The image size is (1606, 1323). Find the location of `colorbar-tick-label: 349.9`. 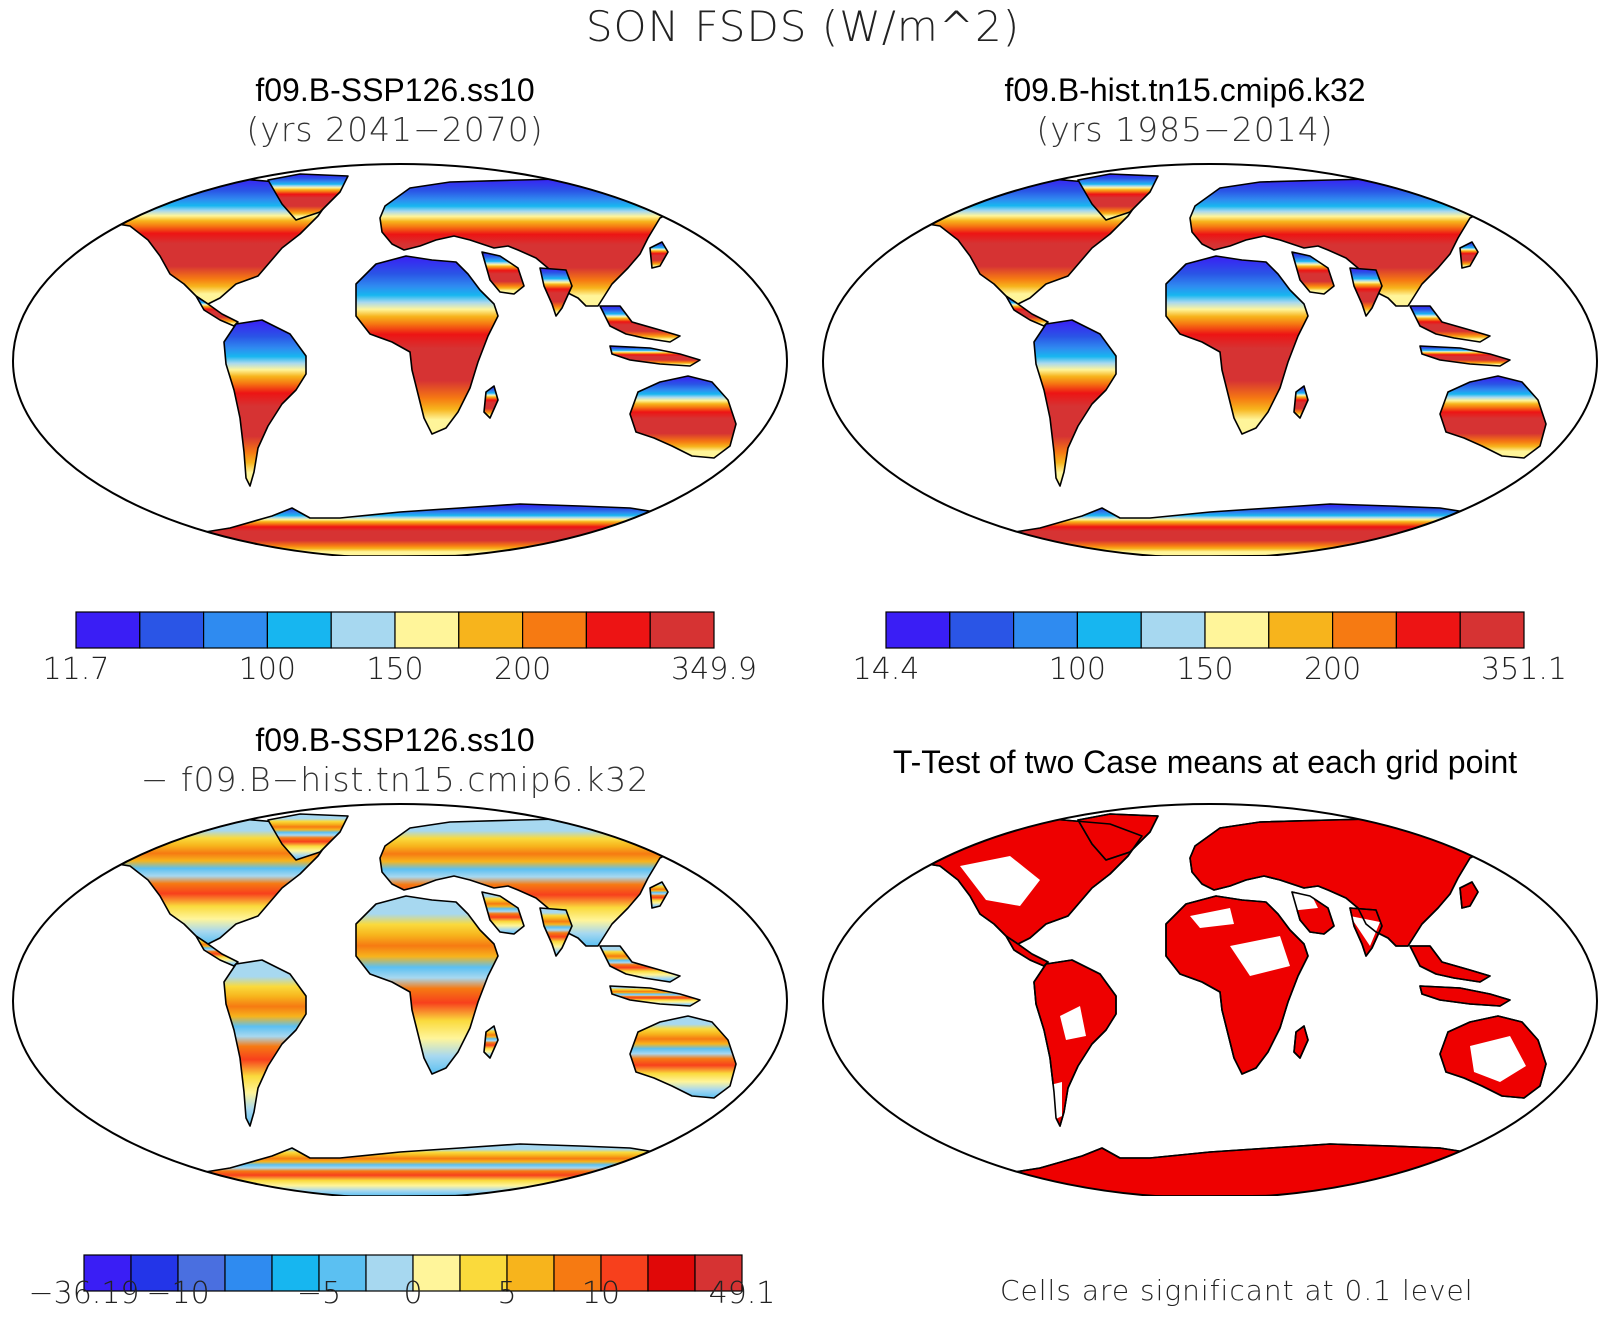

colorbar-tick-label: 349.9 is located at coordinates (714, 669).